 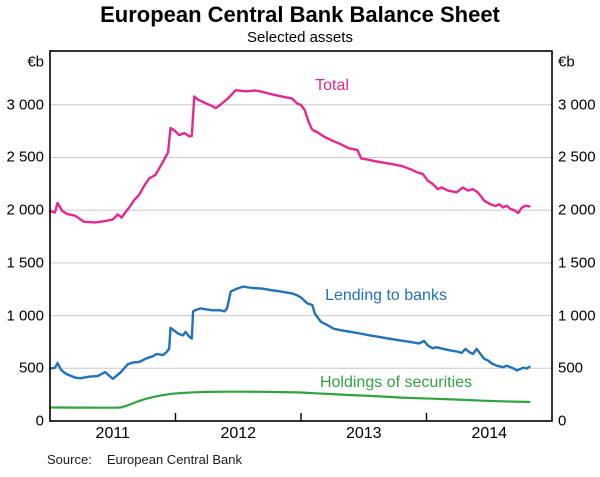 I want to click on series-label-lending-to-banks: Lending to banks, so click(x=386, y=295).